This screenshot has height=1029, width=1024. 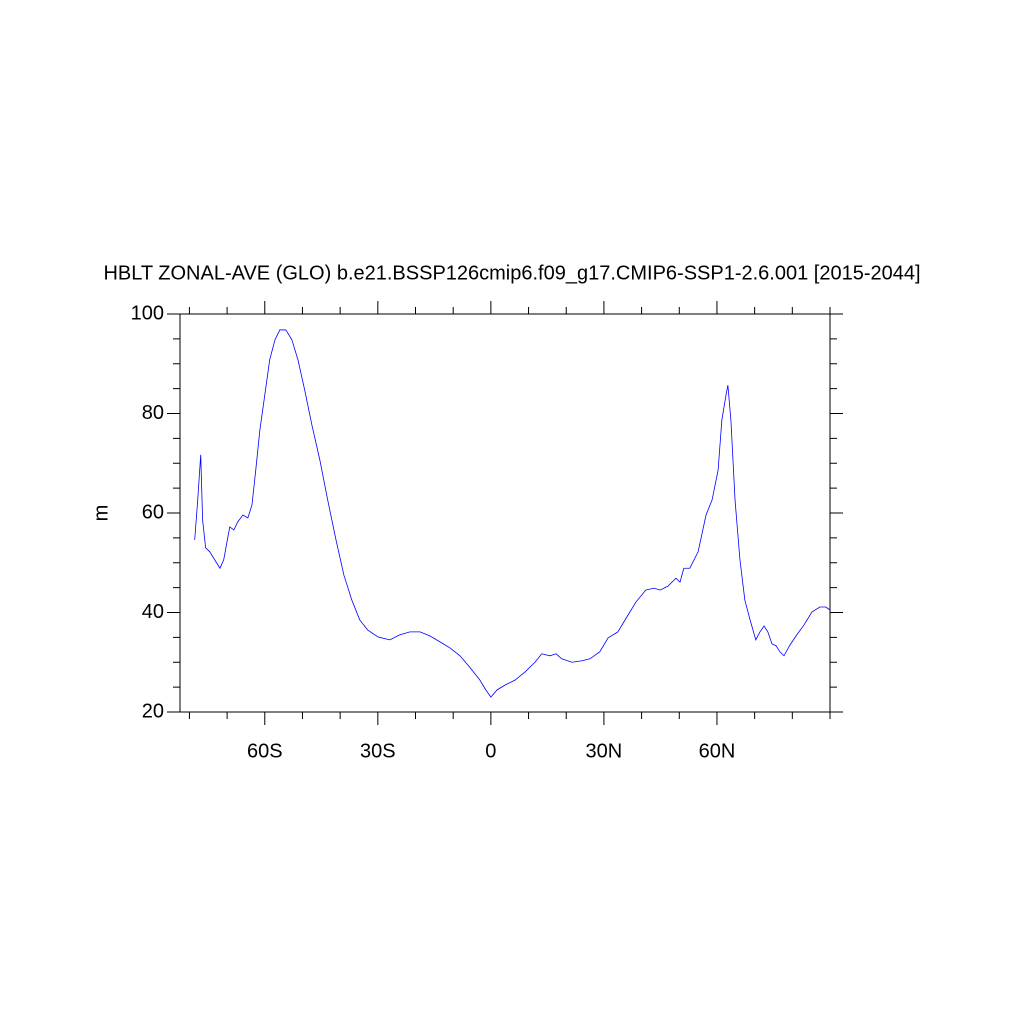 I want to click on x-tick-label: 30S, so click(x=378, y=751).